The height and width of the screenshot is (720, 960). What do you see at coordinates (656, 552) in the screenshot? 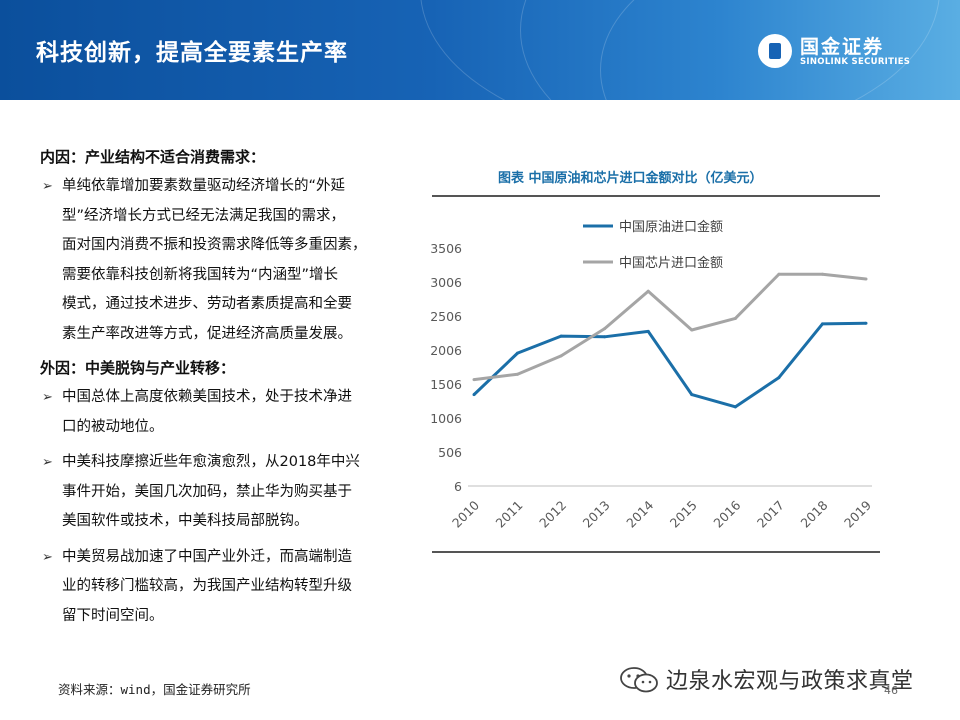
I see `chart-bottom-rule` at bounding box center [656, 552].